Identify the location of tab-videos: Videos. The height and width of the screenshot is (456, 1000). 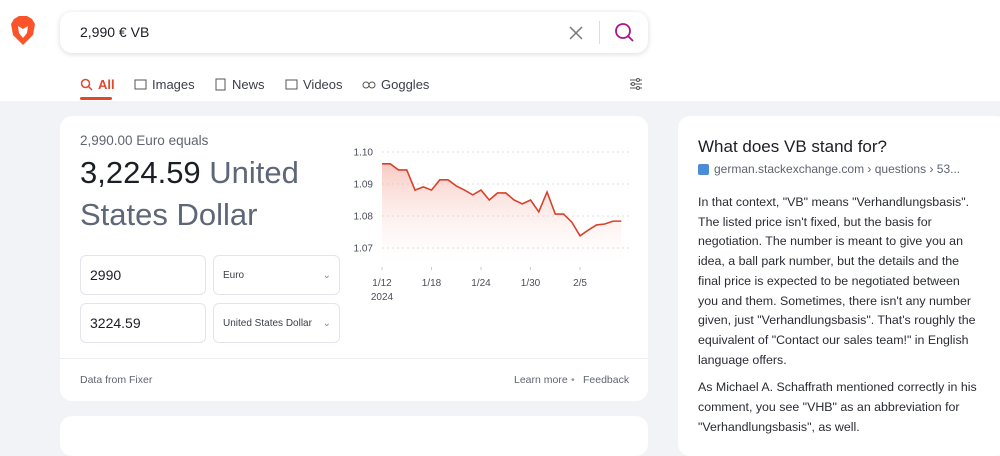
(314, 84).